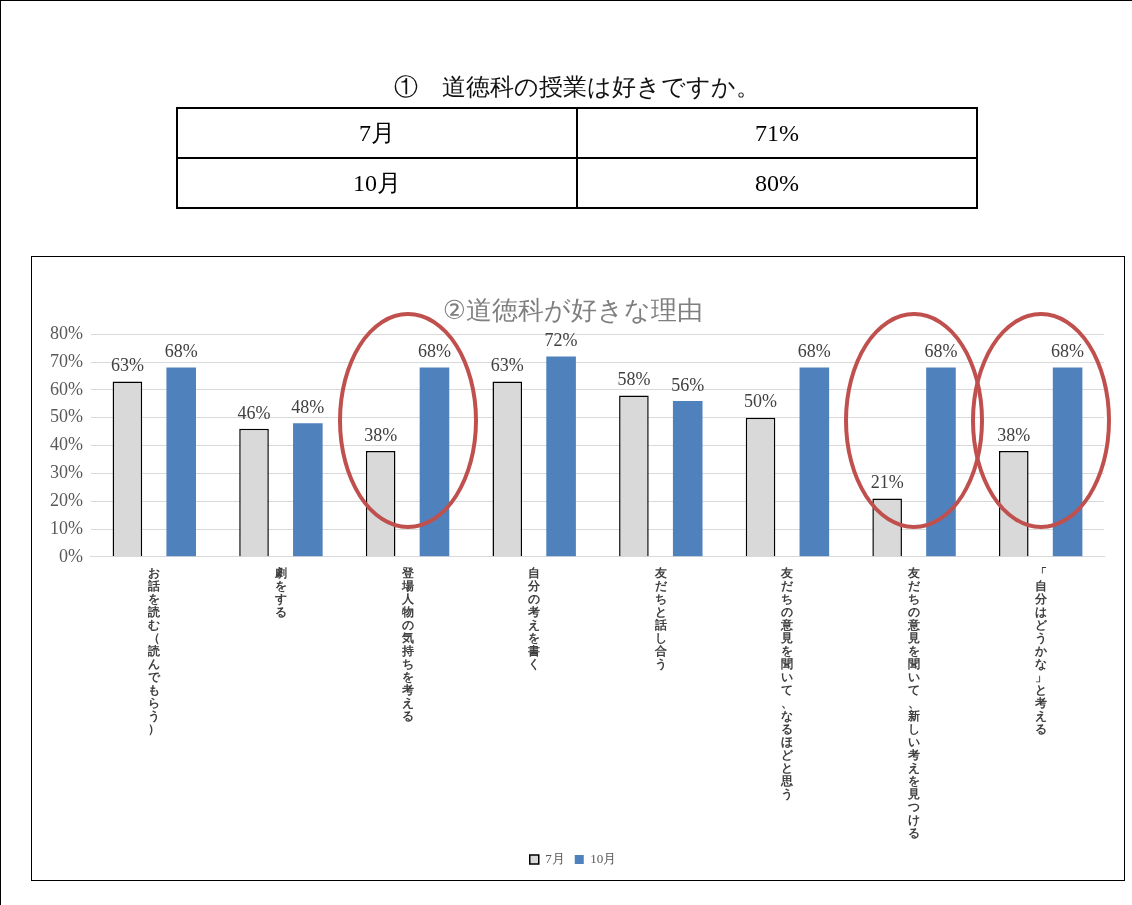 The height and width of the screenshot is (905, 1132). I want to click on y-tick-label: 80%, so click(66, 332).